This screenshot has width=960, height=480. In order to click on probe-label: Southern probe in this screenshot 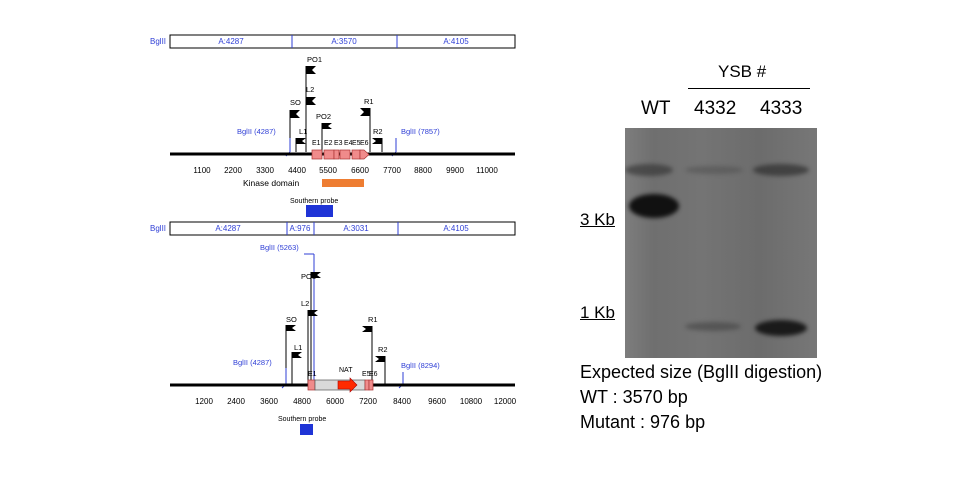, I will do `click(314, 201)`.